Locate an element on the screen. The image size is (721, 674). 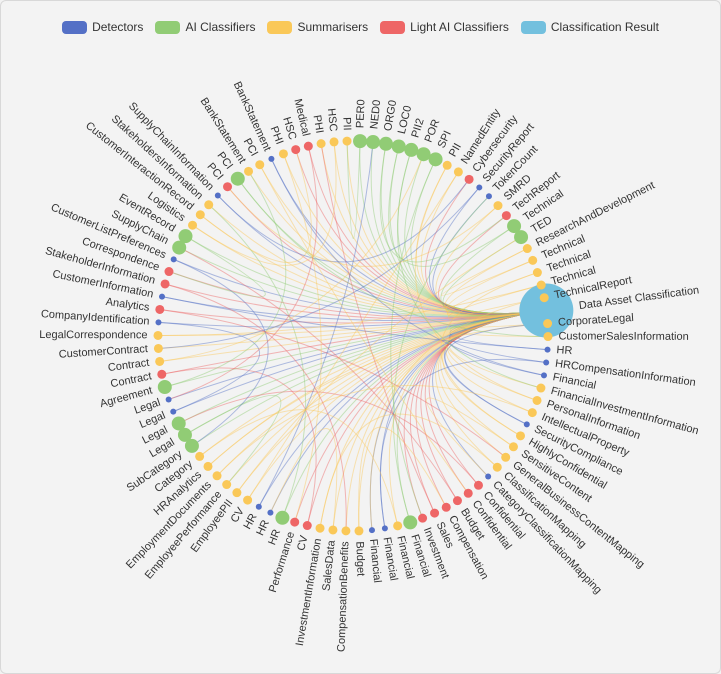
node-label: HR is located at coordinates (564, 350).